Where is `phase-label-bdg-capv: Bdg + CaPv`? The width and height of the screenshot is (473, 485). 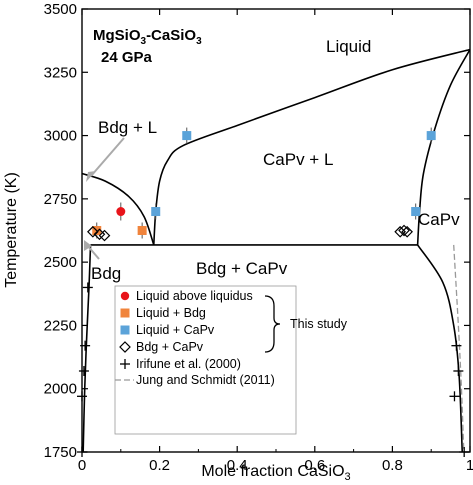 phase-label-bdg-capv: Bdg + CaPv is located at coordinates (242, 268).